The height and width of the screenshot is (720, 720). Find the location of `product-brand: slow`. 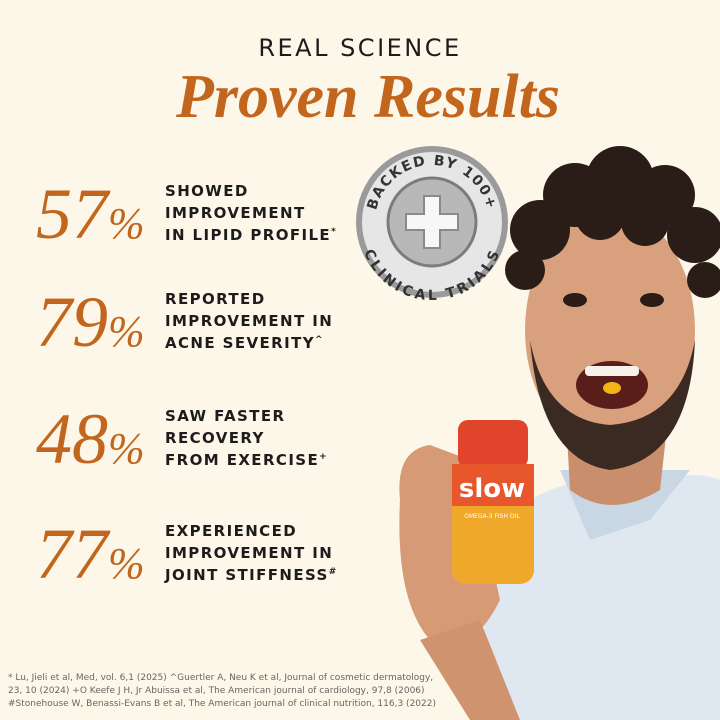

product-brand: slow is located at coordinates (492, 489).